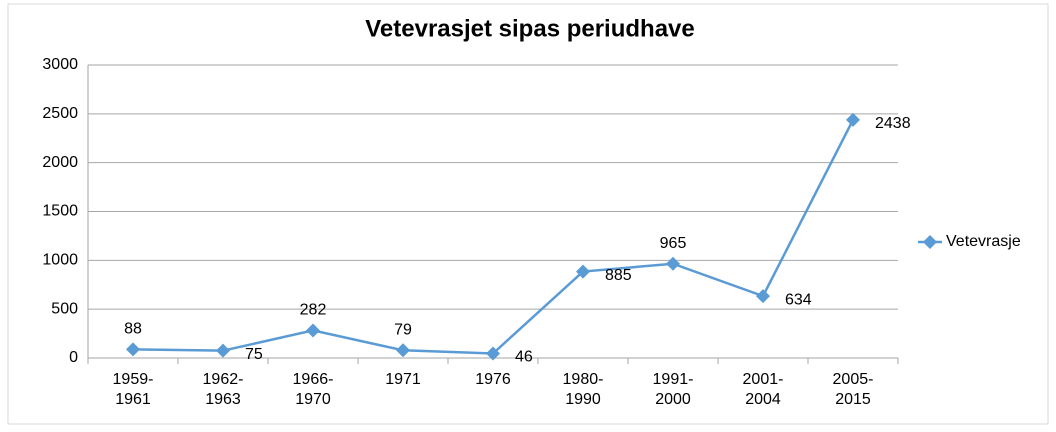 This screenshot has width=1056, height=432. I want to click on legend-label: Vetevrasje, so click(983, 241).